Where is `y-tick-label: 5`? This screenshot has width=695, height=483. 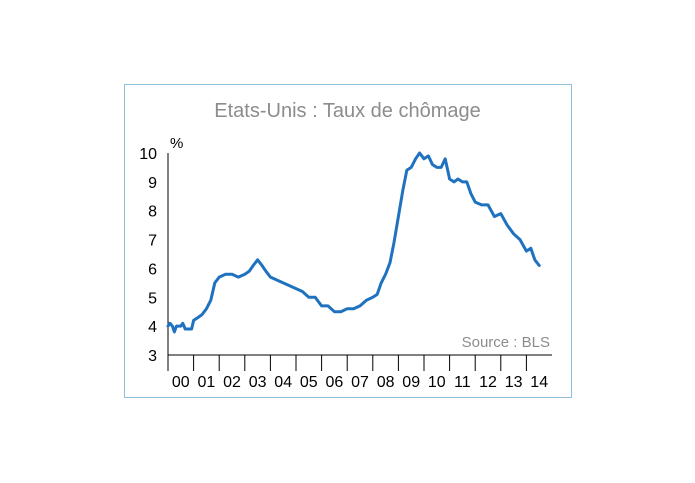 y-tick-label: 5 is located at coordinates (152, 298).